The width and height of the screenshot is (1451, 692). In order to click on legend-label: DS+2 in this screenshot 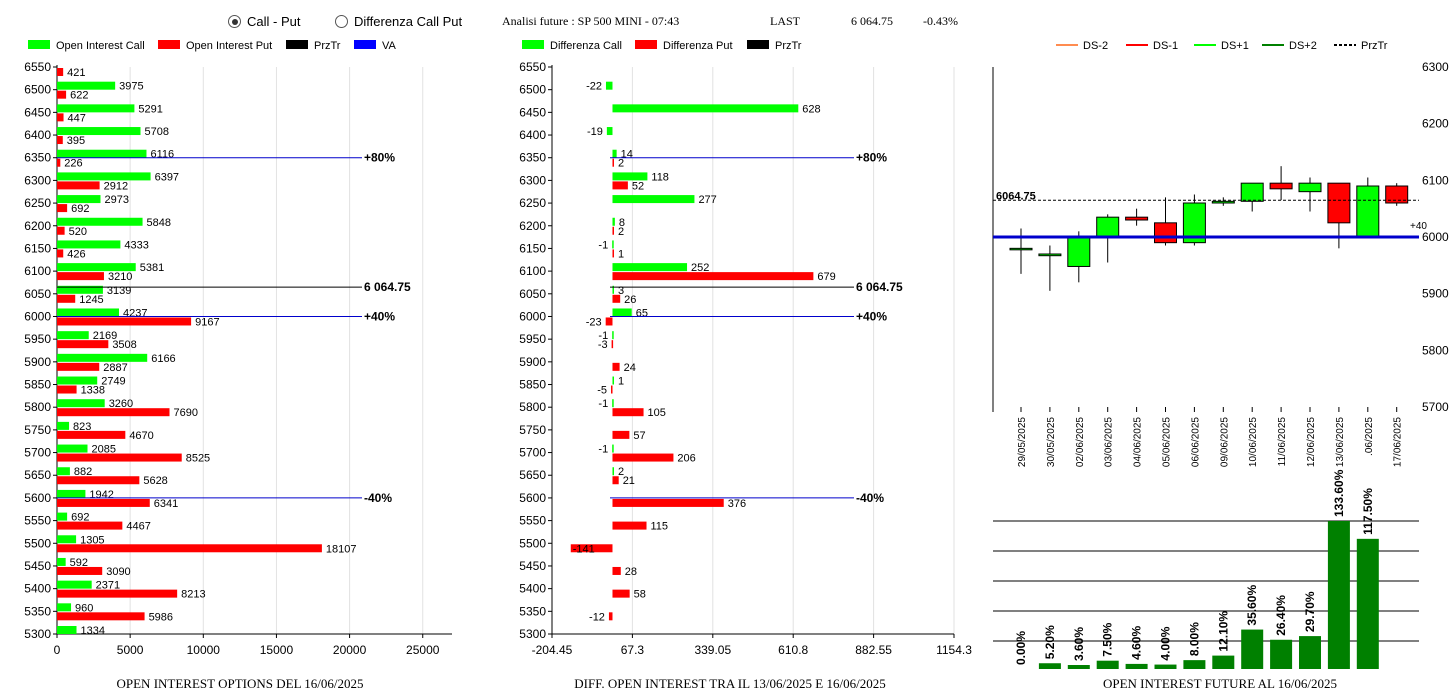, I will do `click(1303, 46)`.